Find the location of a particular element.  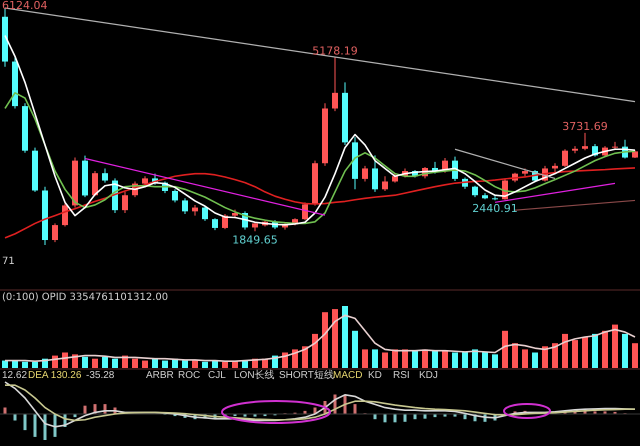

text: 71 is located at coordinates (8, 261).